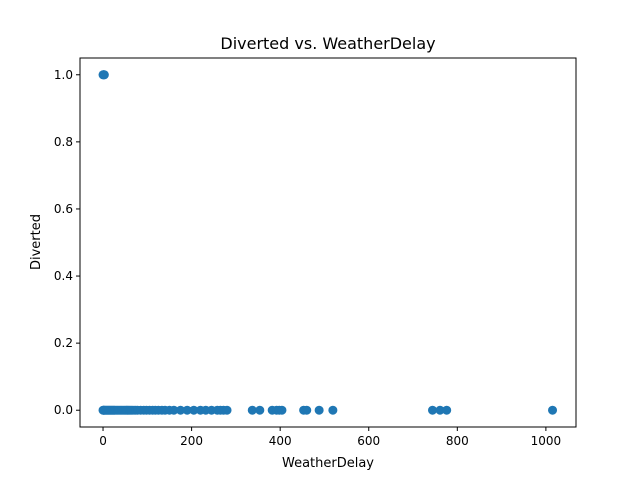 This screenshot has width=640, height=480. What do you see at coordinates (63, 343) in the screenshot?
I see `y-tick-label: 0.2` at bounding box center [63, 343].